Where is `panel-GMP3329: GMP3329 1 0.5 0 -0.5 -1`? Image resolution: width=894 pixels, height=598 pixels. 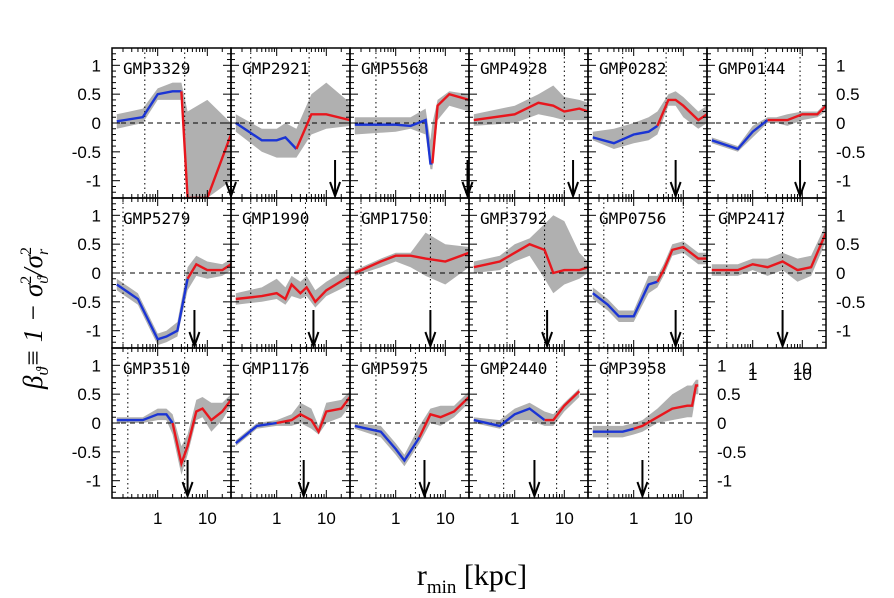
panel-GMP3329: GMP3329 1 0.5 0 -0.5 -1 is located at coordinates (154, 123).